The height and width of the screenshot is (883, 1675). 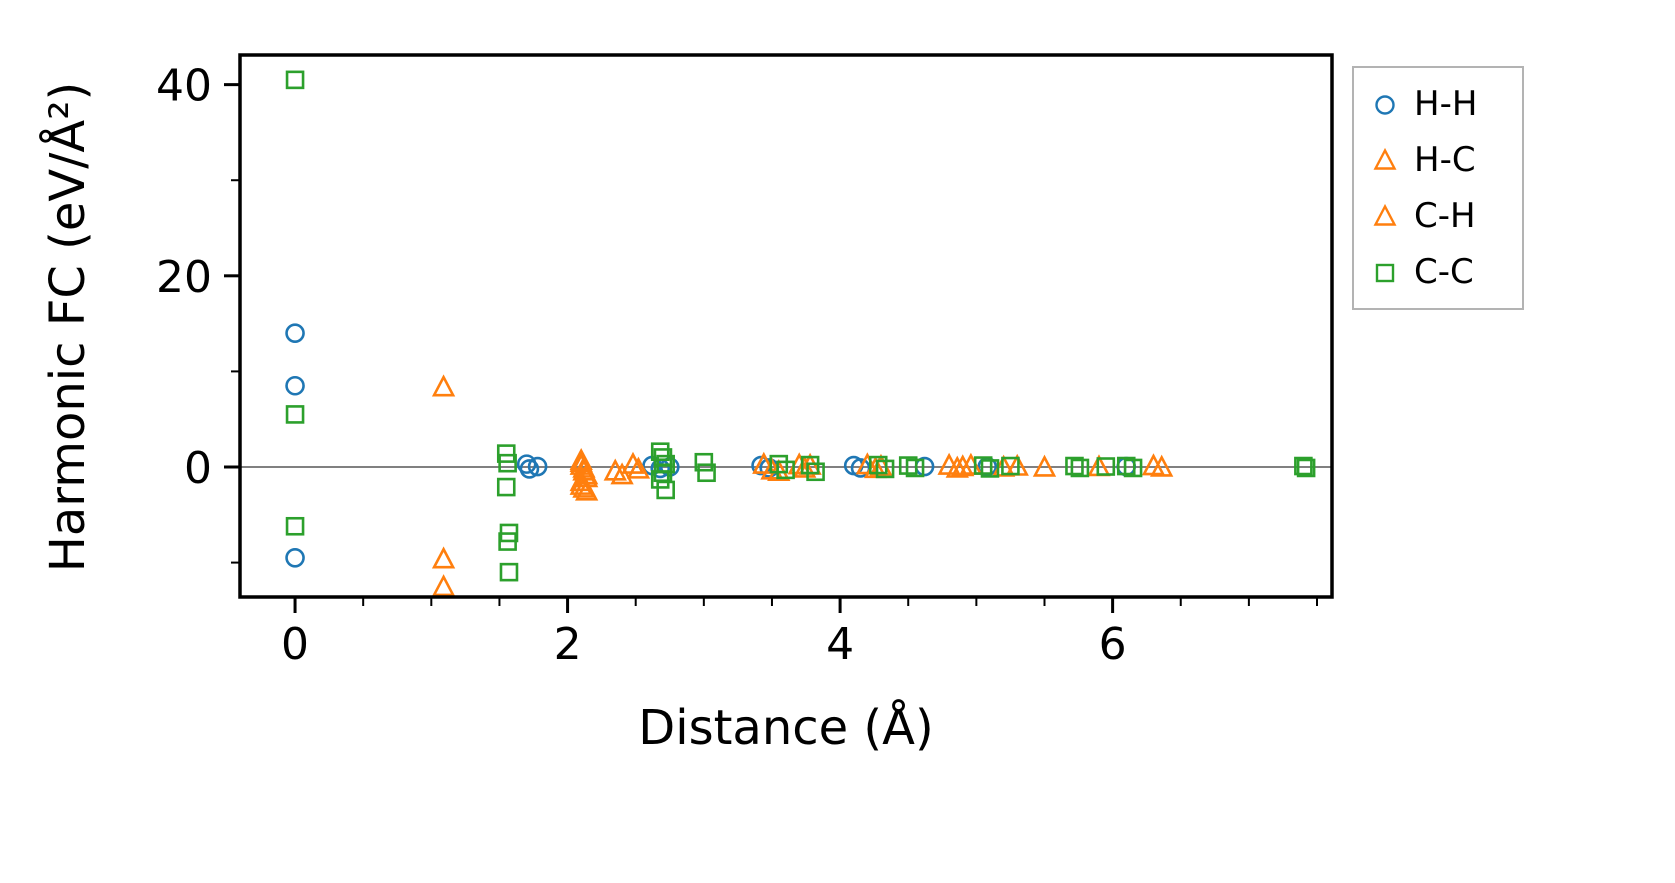 I want to click on series-H-C, so click(x=798, y=436).